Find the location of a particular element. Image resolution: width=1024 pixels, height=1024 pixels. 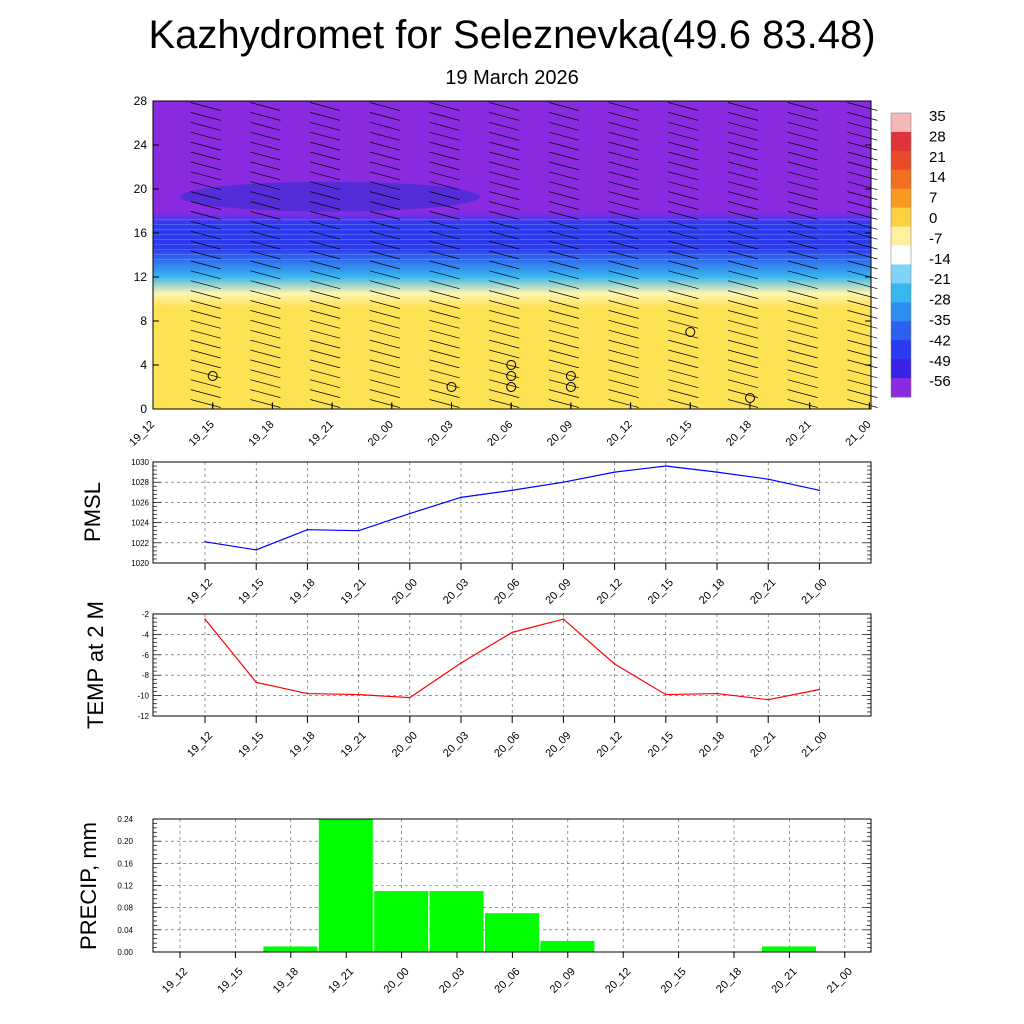

colorbar-label: 28 is located at coordinates (937, 136).